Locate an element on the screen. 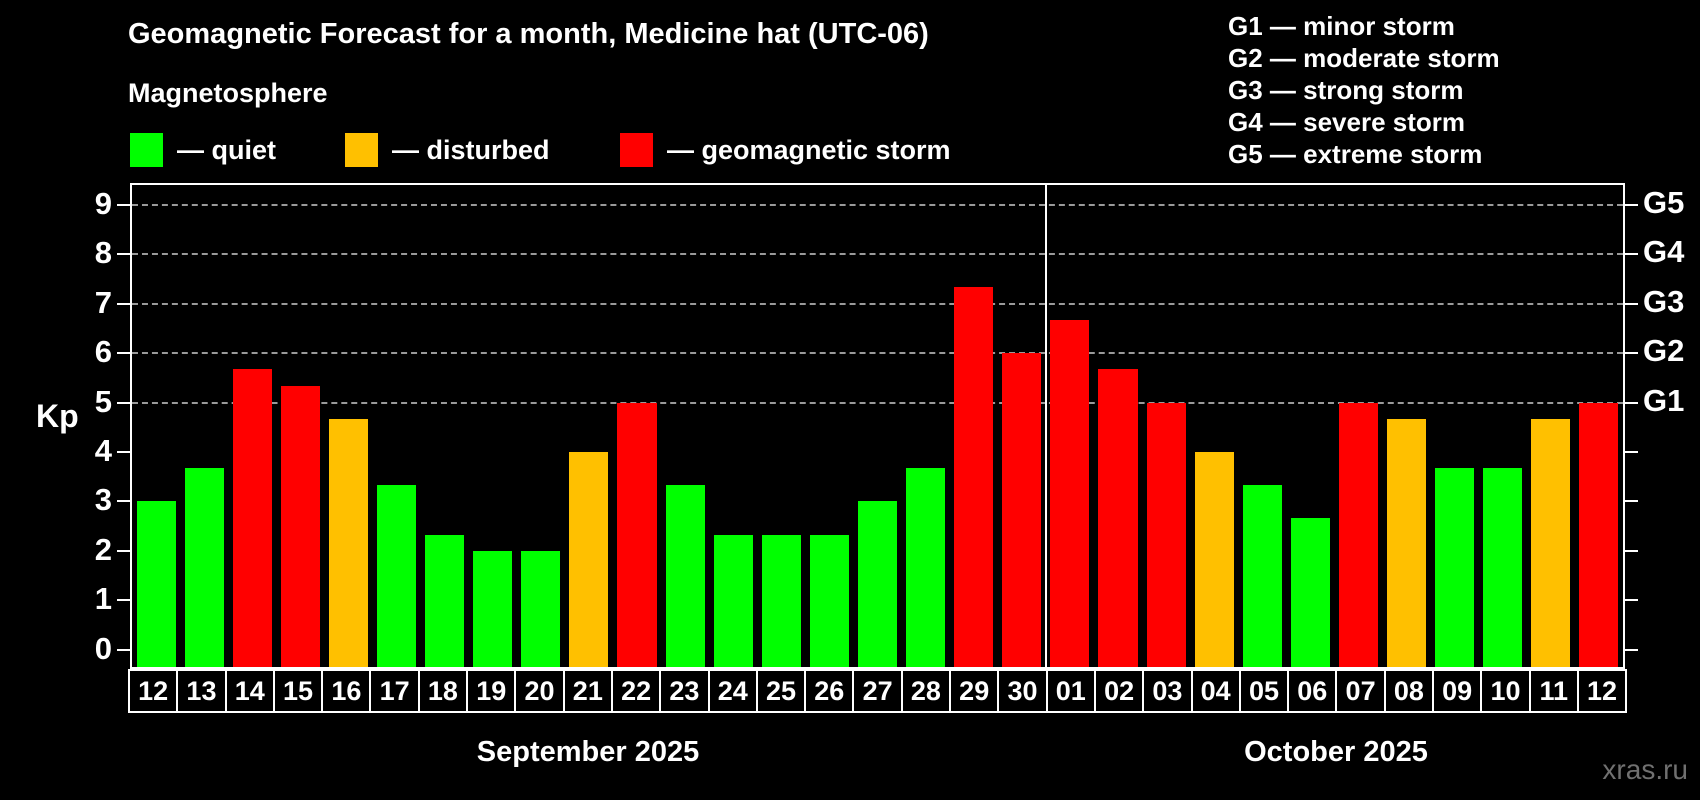  g-level-label-G5: G5 is located at coordinates (1664, 202).